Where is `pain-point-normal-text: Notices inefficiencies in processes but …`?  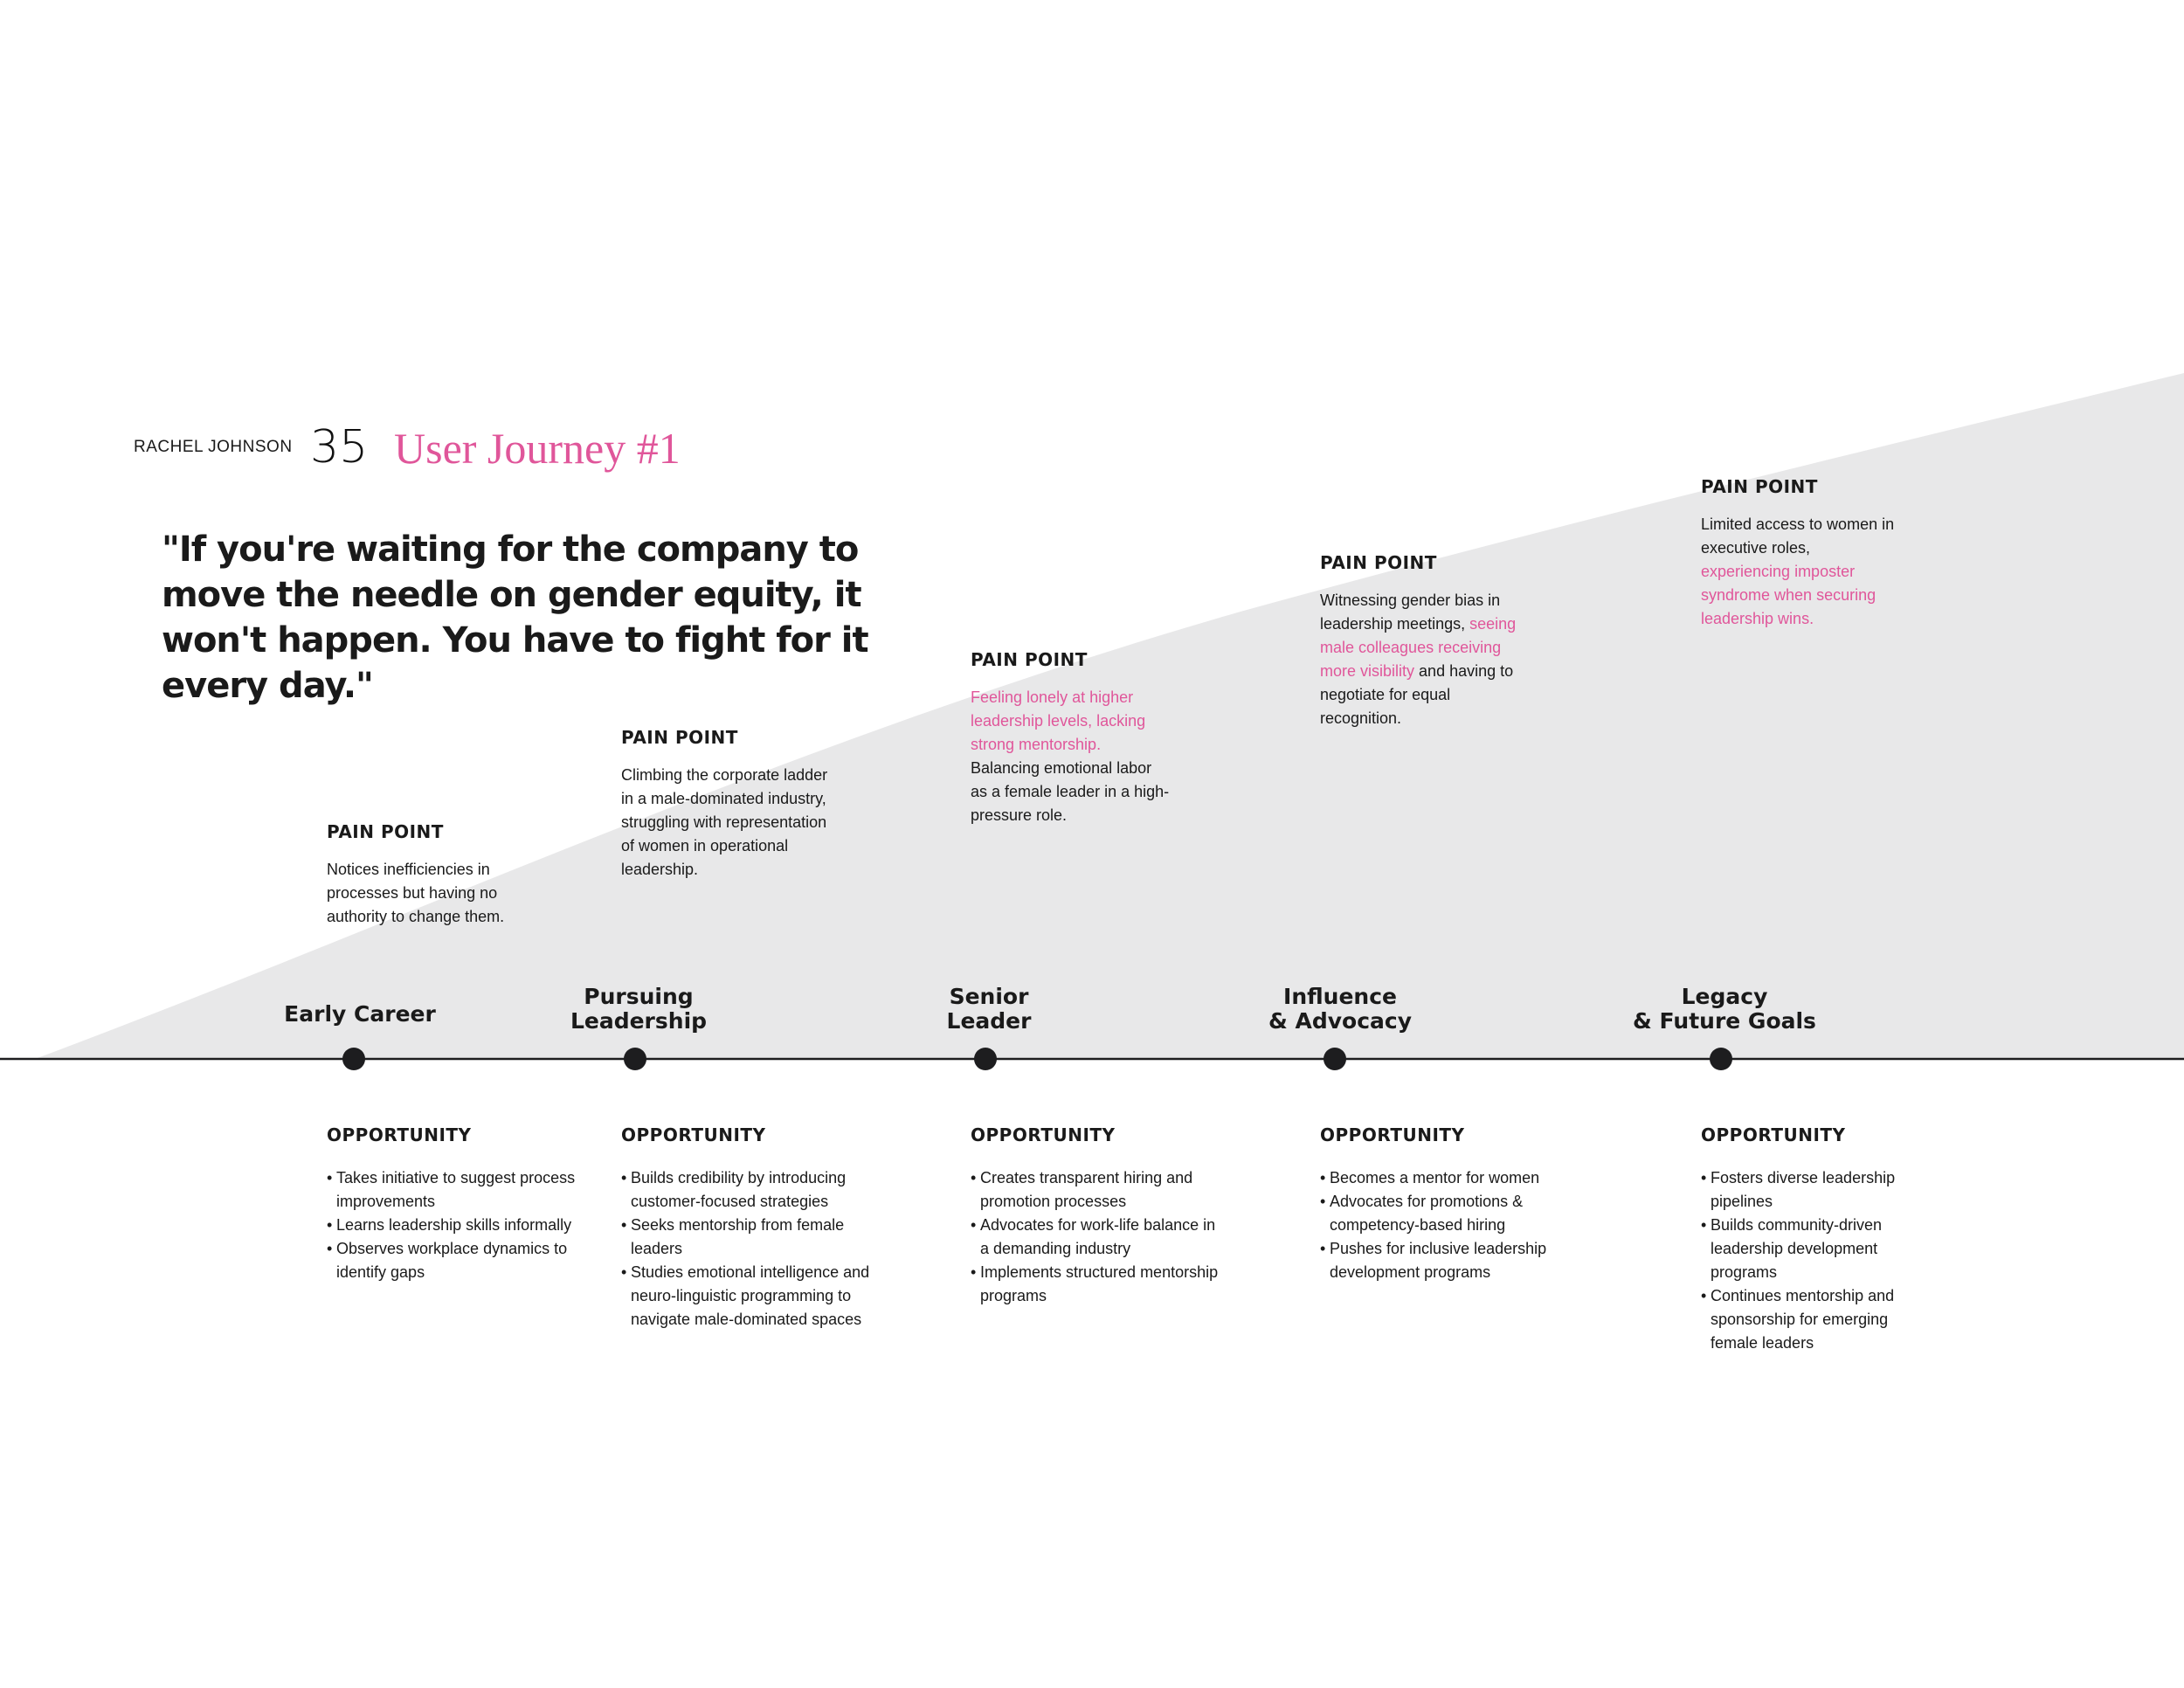
pain-point-normal-text: Notices inefficiencies in processes but … is located at coordinates (416, 893).